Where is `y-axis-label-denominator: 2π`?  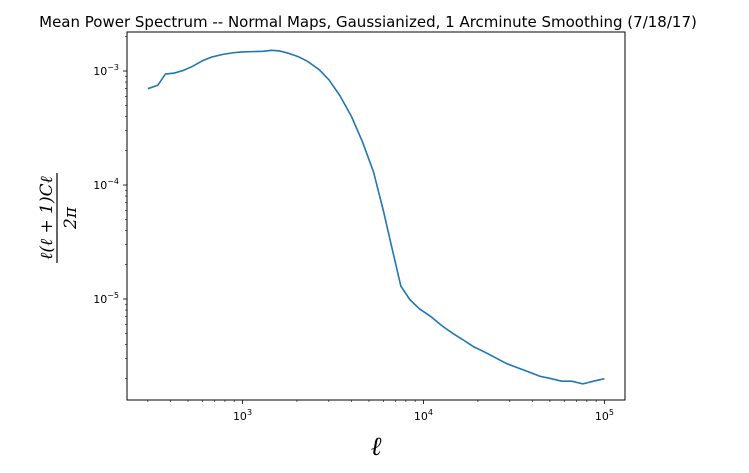 y-axis-label-denominator: 2π is located at coordinates (71, 218).